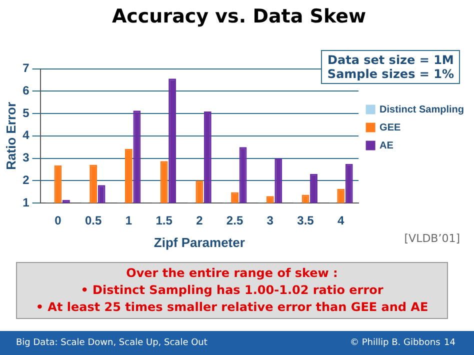 Image resolution: width=474 pixels, height=355 pixels. I want to click on x-tick-label: 2.5, so click(235, 221).